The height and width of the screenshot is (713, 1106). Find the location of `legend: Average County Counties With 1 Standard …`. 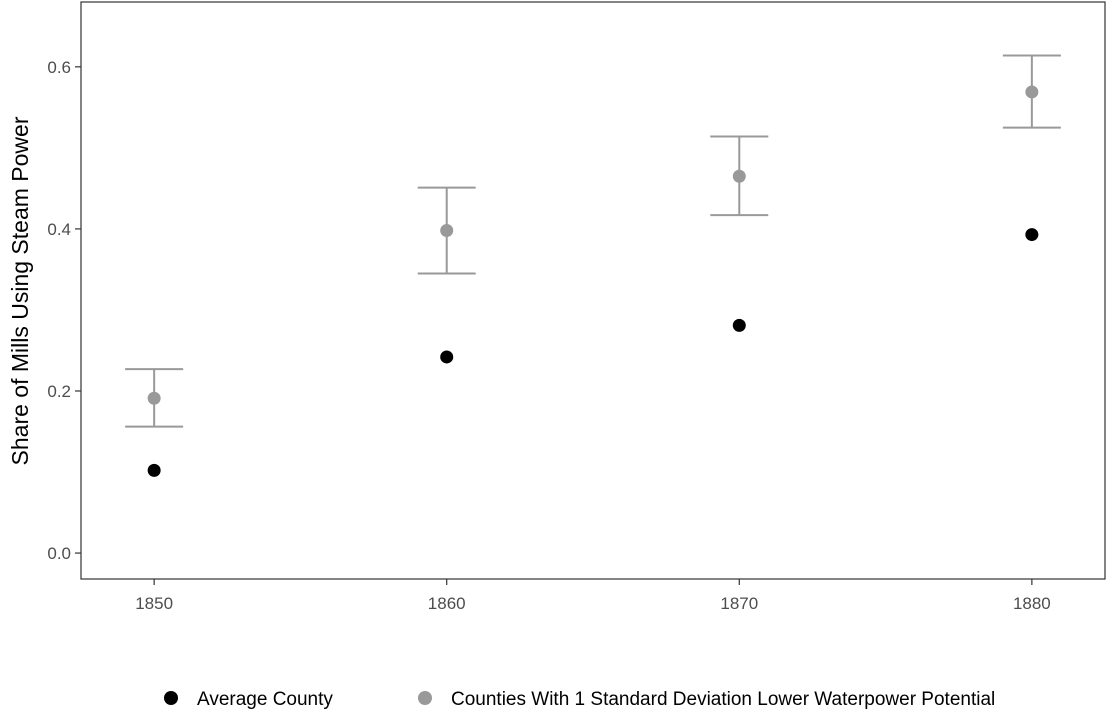

legend: Average County Counties With 1 Standard … is located at coordinates (579, 699).